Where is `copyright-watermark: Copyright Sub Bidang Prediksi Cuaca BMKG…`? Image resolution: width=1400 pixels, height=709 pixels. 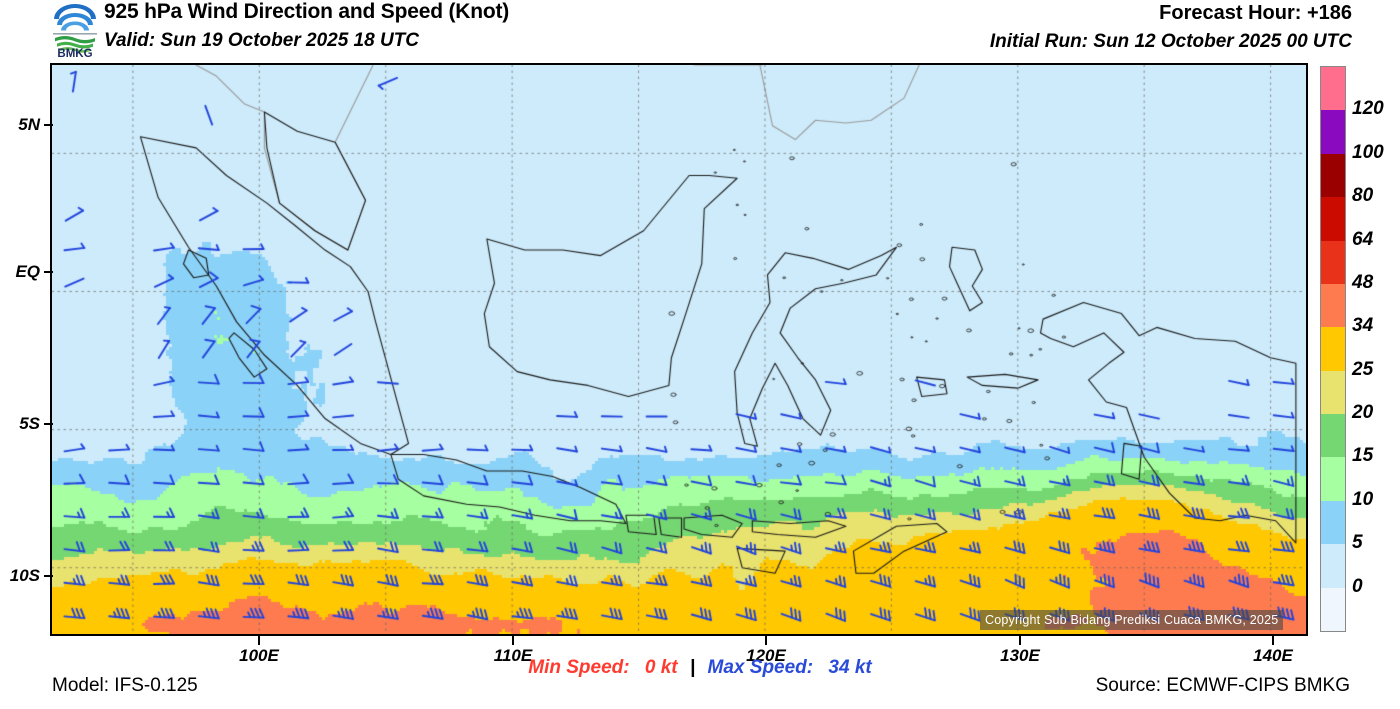
copyright-watermark: Copyright Sub Bidang Prediksi Cuaca BMKG… is located at coordinates (1132, 620).